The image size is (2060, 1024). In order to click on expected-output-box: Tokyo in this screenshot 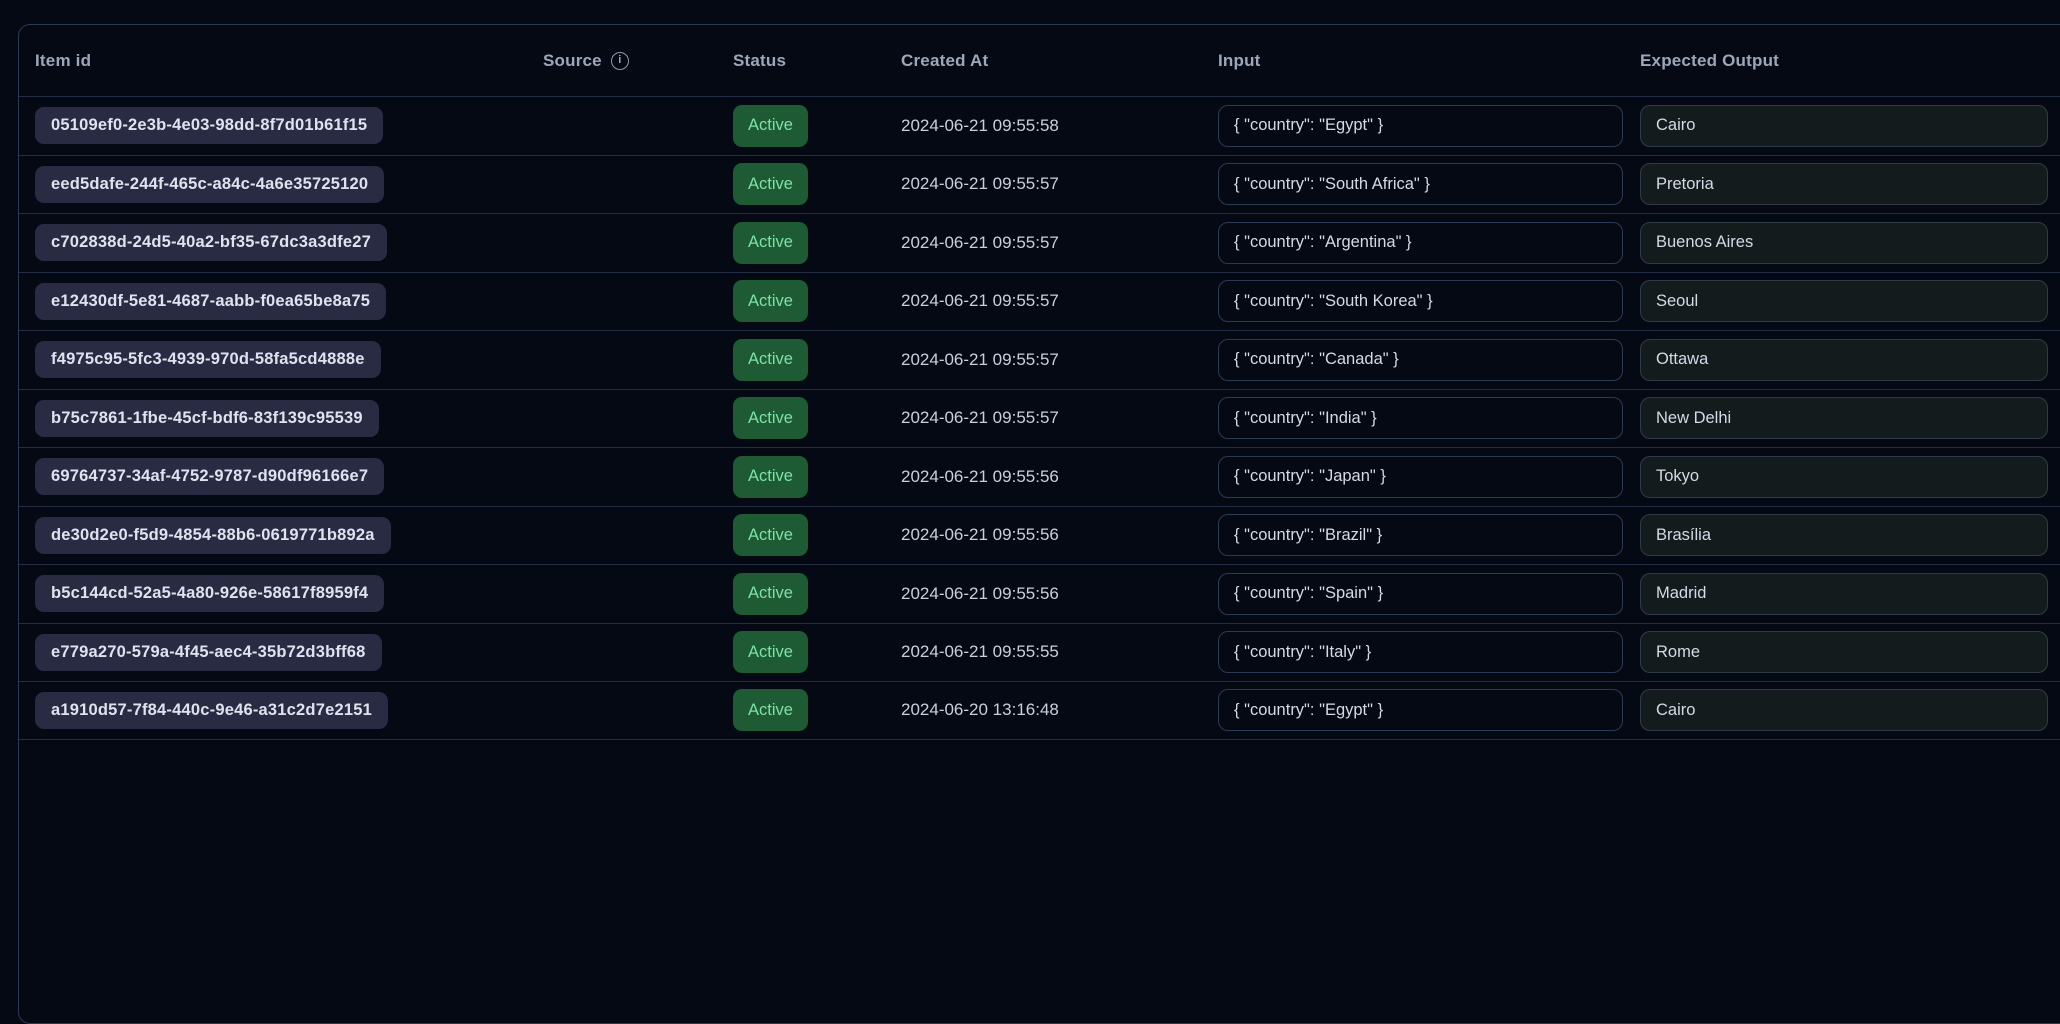, I will do `click(1844, 476)`.